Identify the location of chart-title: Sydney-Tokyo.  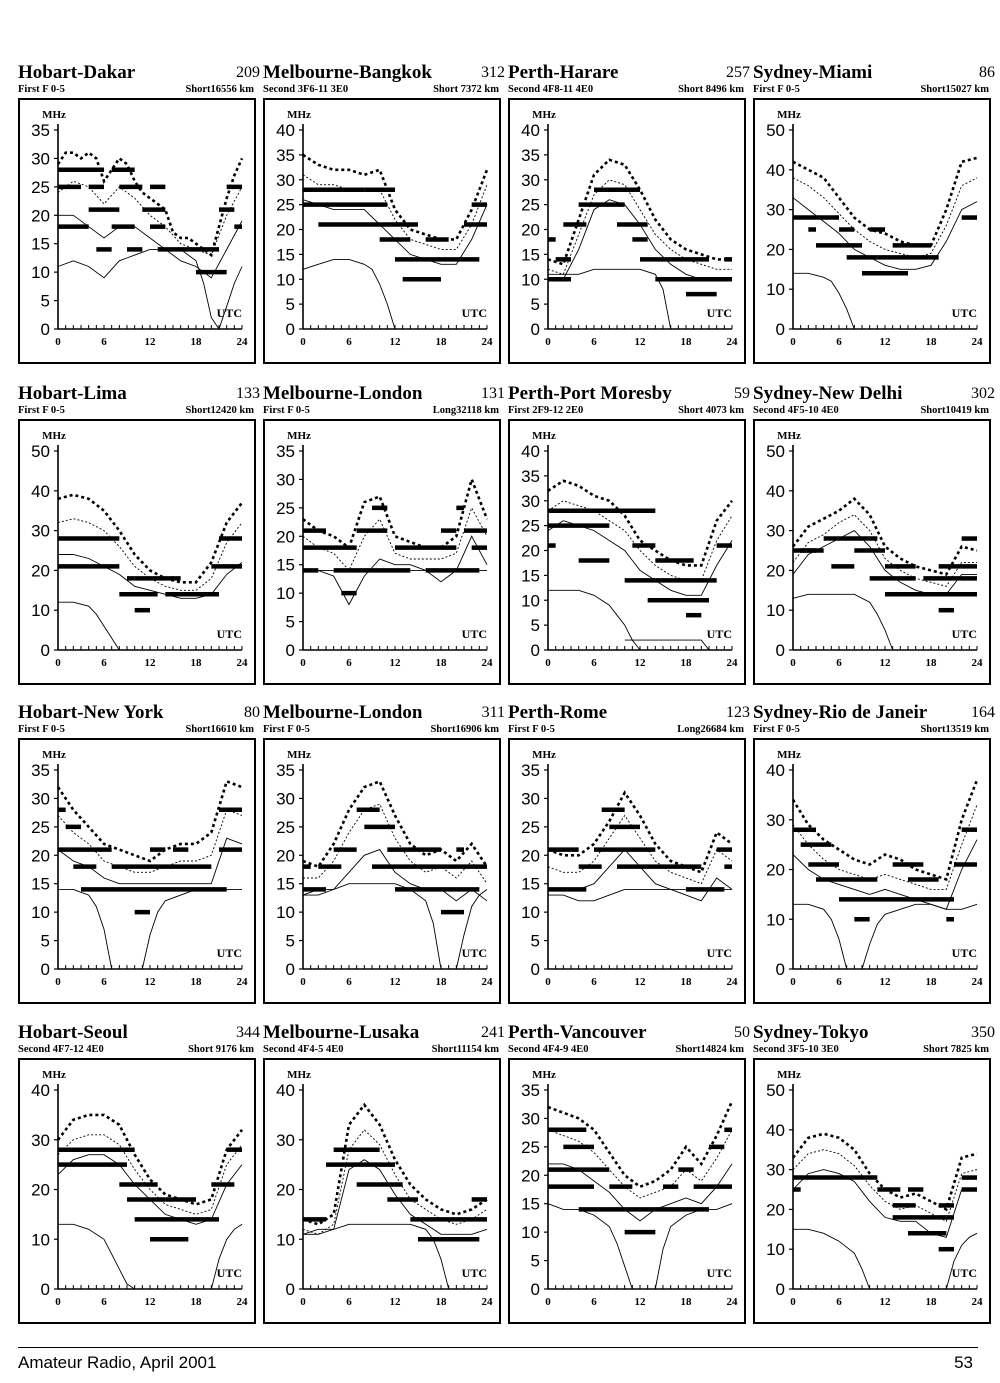
(811, 1032).